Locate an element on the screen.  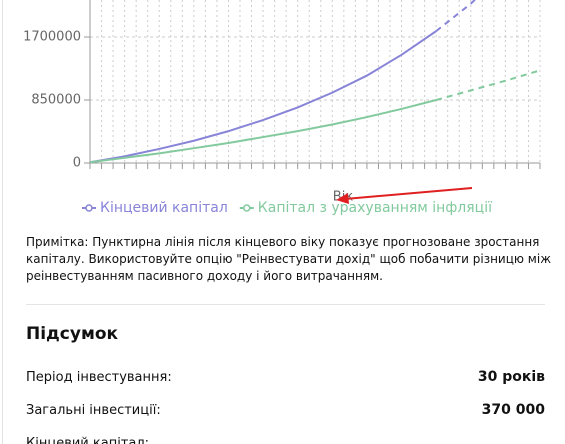
legend-label: Капітал з урахуванням інфляції is located at coordinates (375, 208).